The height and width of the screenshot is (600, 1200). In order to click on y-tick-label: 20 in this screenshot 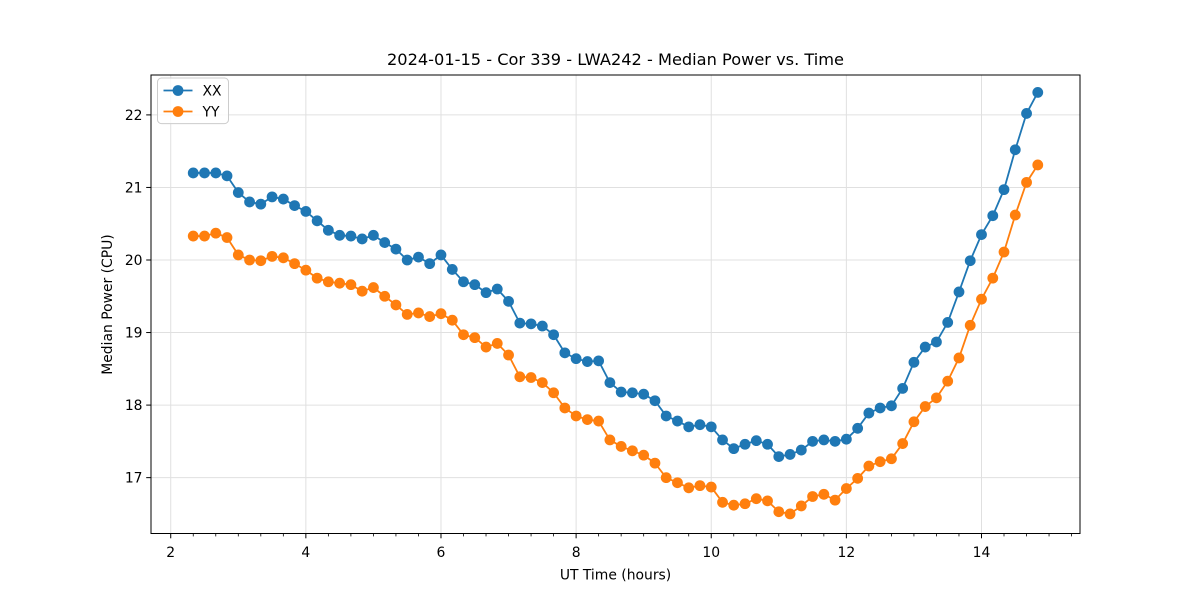, I will do `click(134, 261)`.